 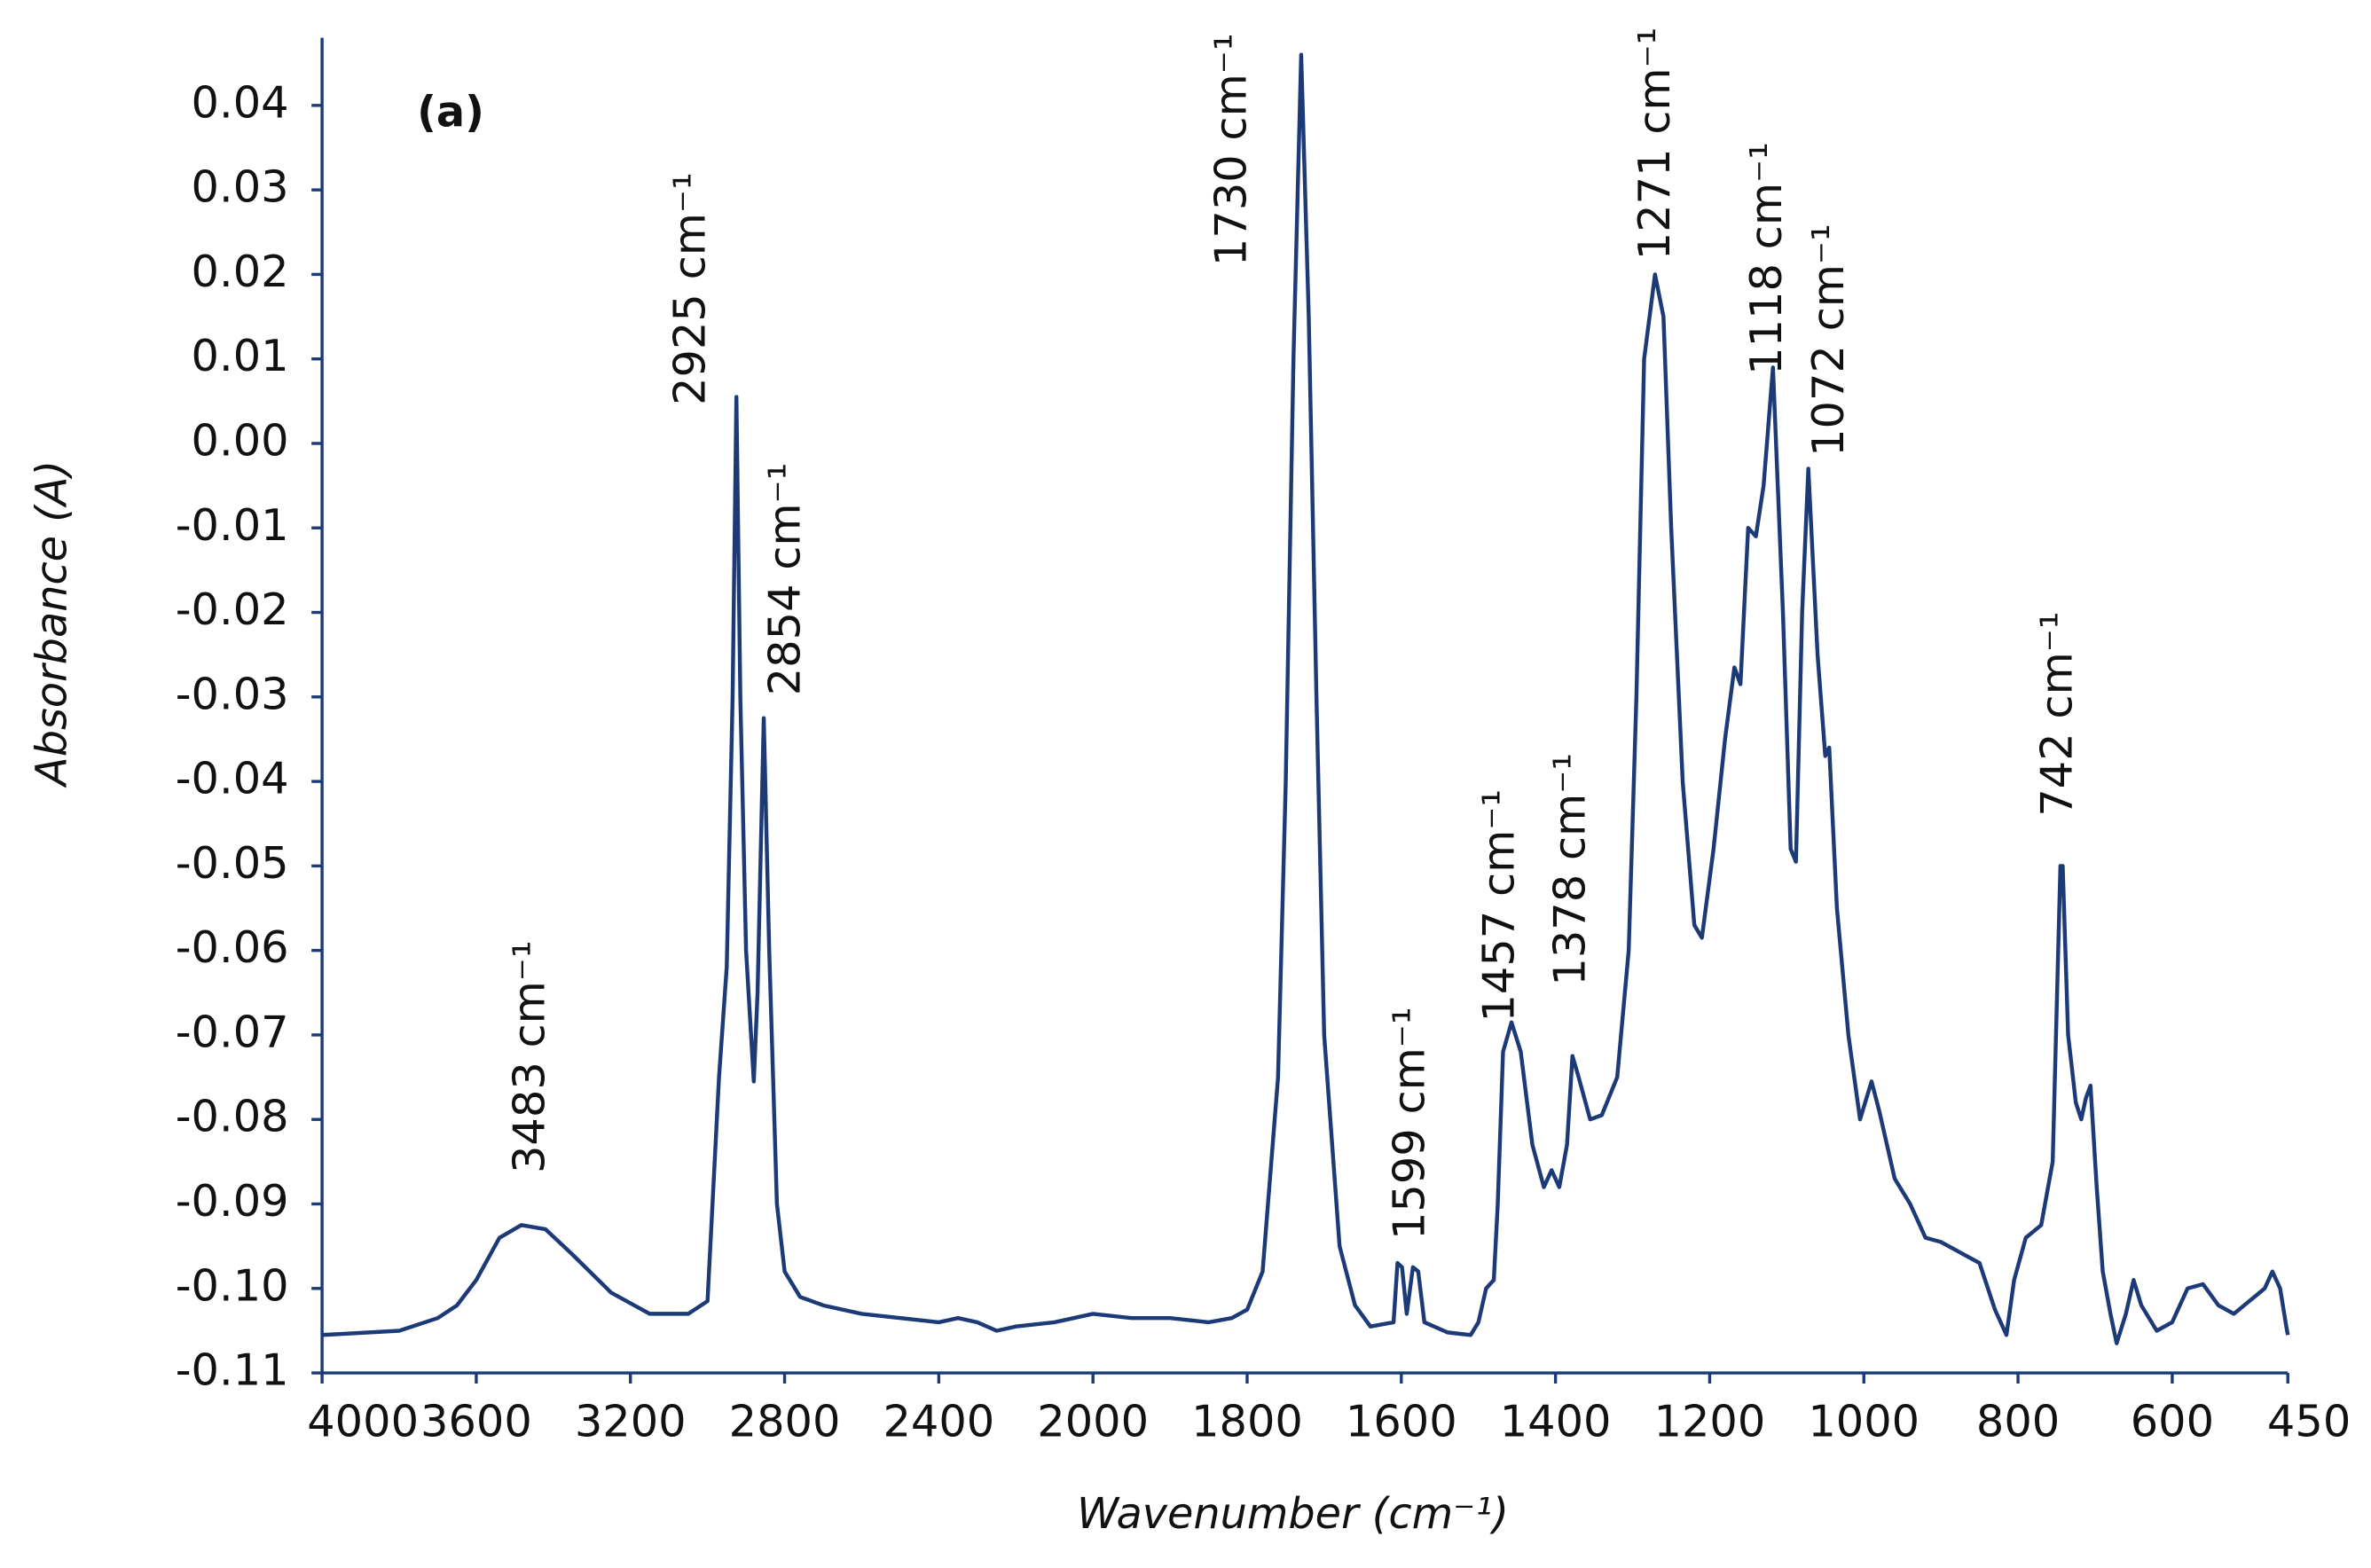 What do you see at coordinates (689, 288) in the screenshot?
I see `peak-annotation: 2925 cm⁻¹` at bounding box center [689, 288].